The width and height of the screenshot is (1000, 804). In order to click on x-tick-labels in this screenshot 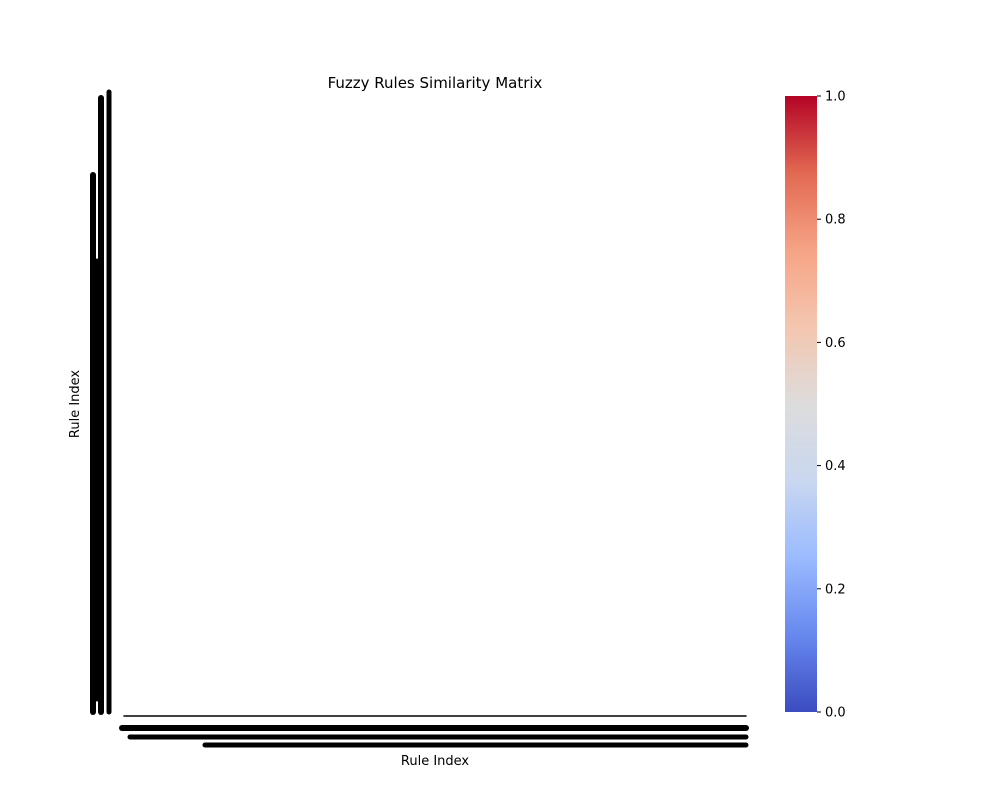, I will do `click(434, 731)`.